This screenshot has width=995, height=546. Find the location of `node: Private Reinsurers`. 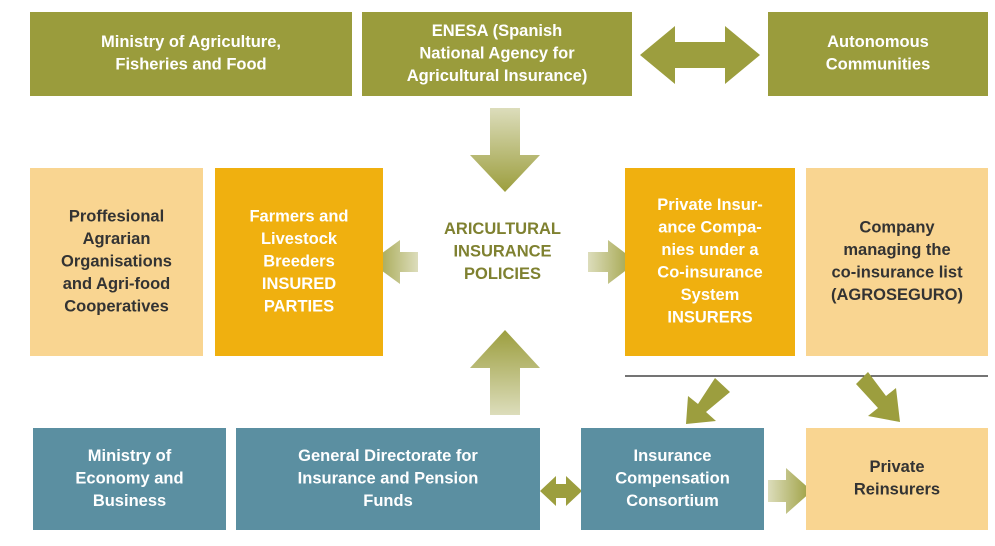

node: Private Reinsurers is located at coordinates (897, 479).